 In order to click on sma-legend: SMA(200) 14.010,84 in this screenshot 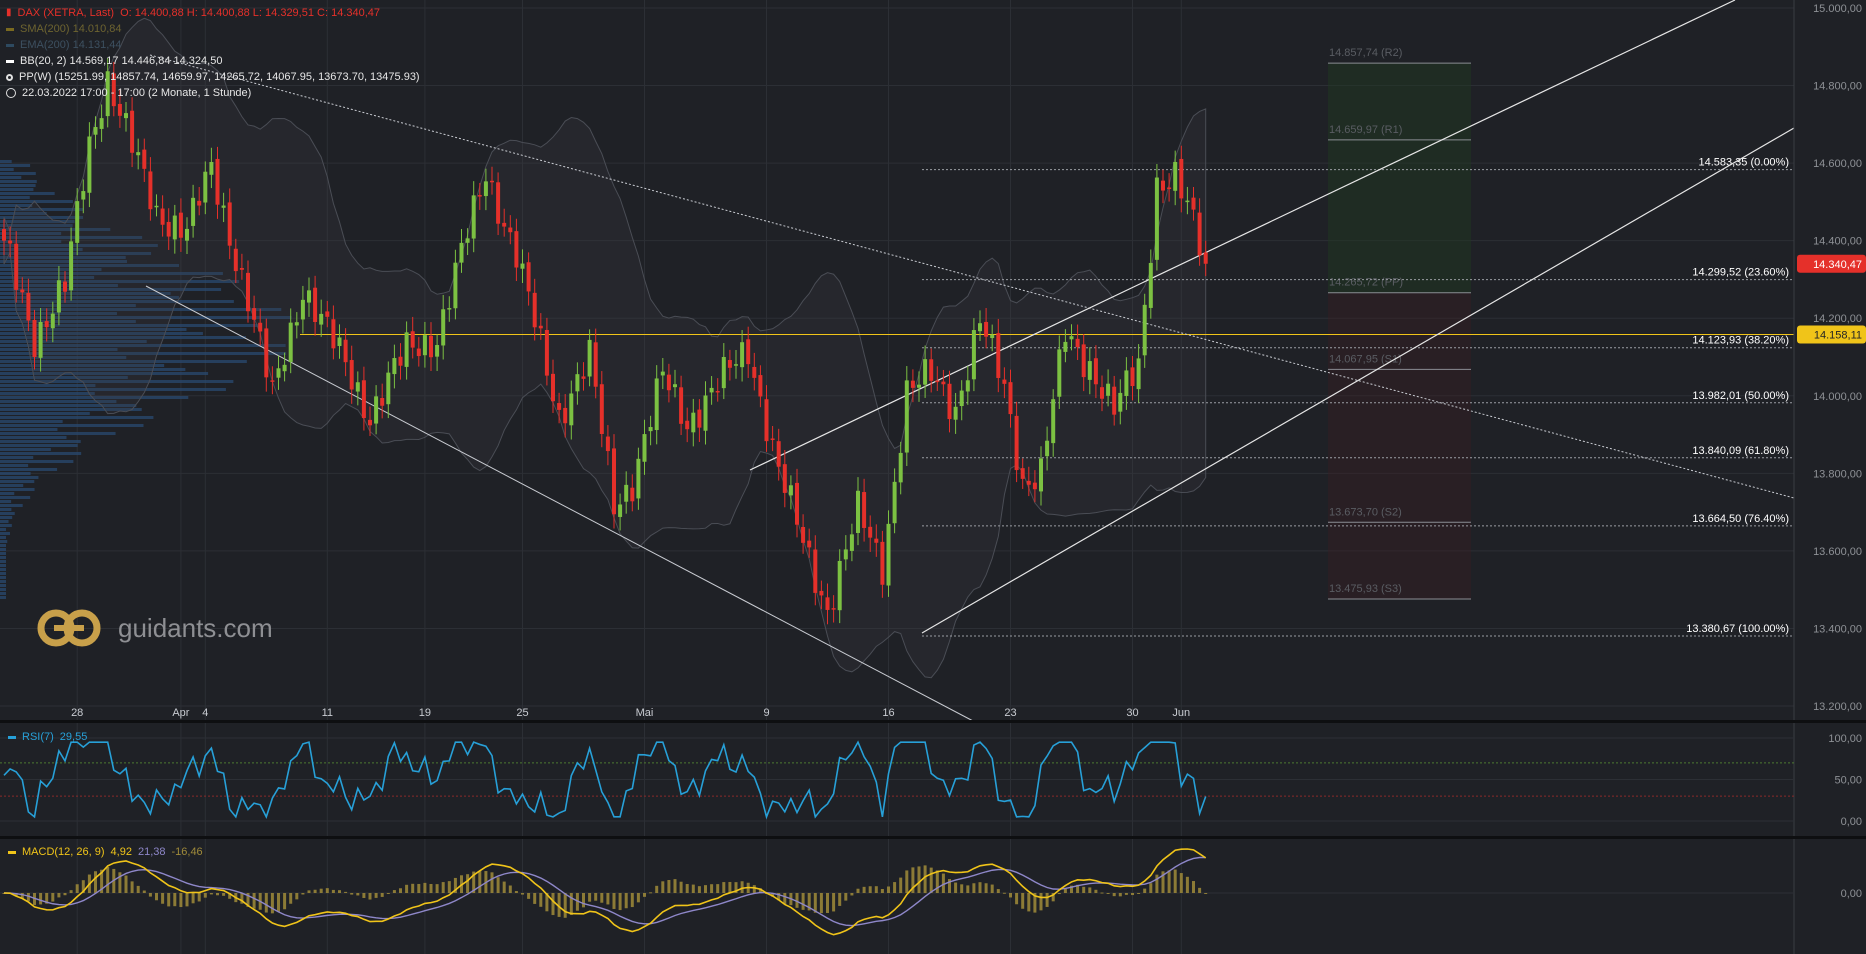, I will do `click(71, 29)`.